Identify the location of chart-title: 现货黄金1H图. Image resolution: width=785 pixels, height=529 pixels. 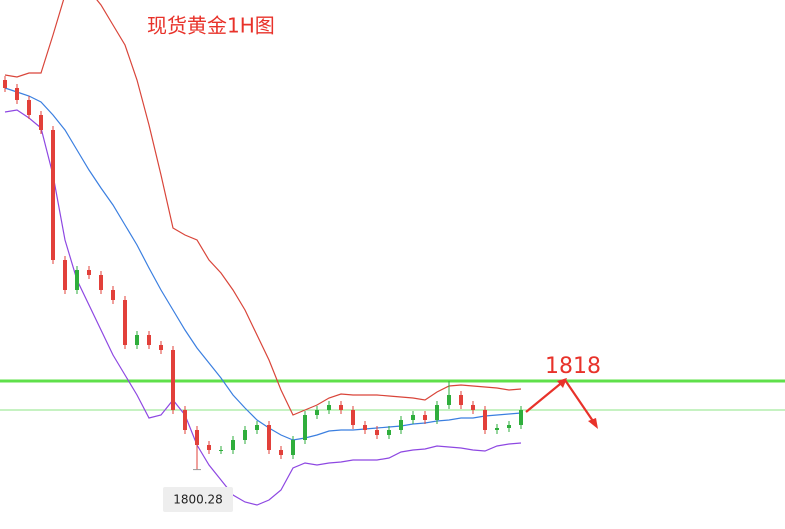
(211, 26).